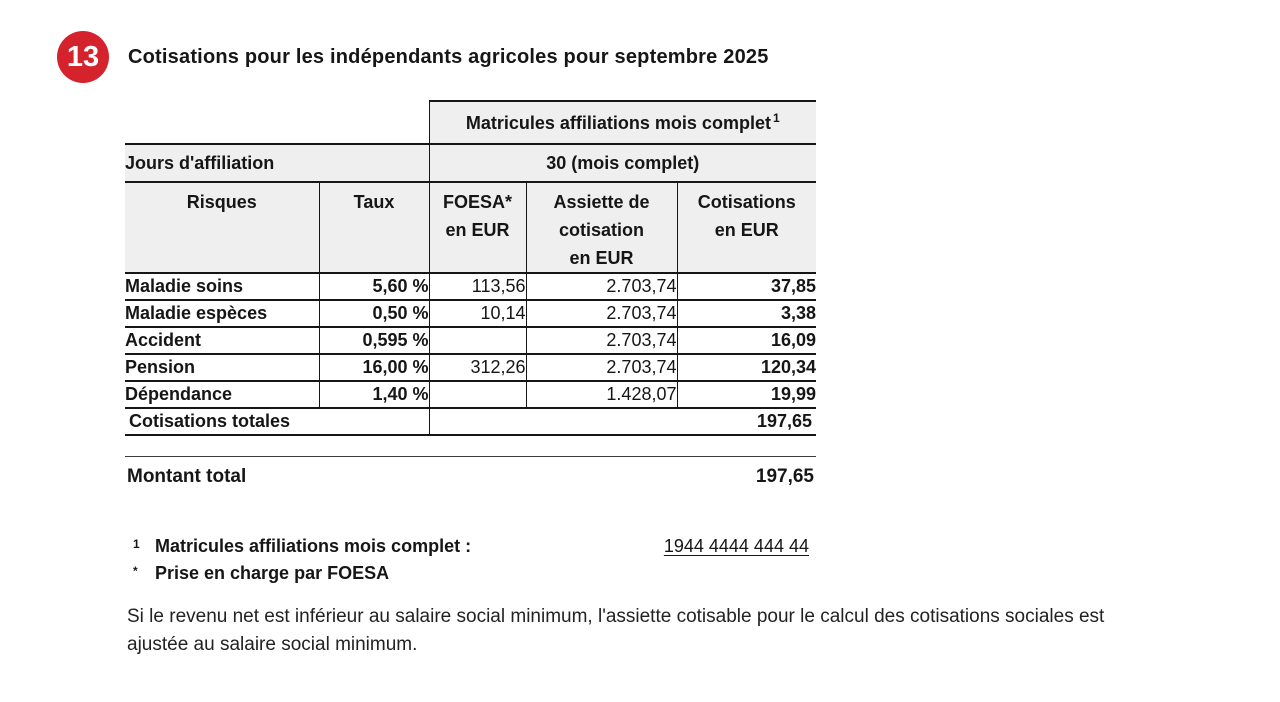 The image size is (1280, 702). I want to click on cotisation-cell: 19,99, so click(746, 395).